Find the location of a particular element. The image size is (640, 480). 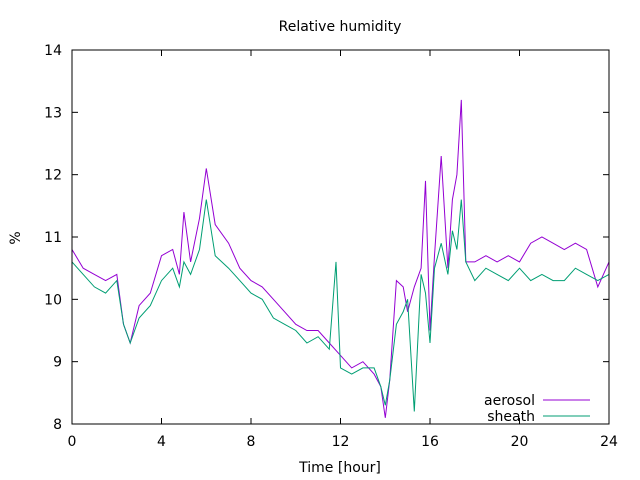

y-axis-label: % is located at coordinates (16, 237).